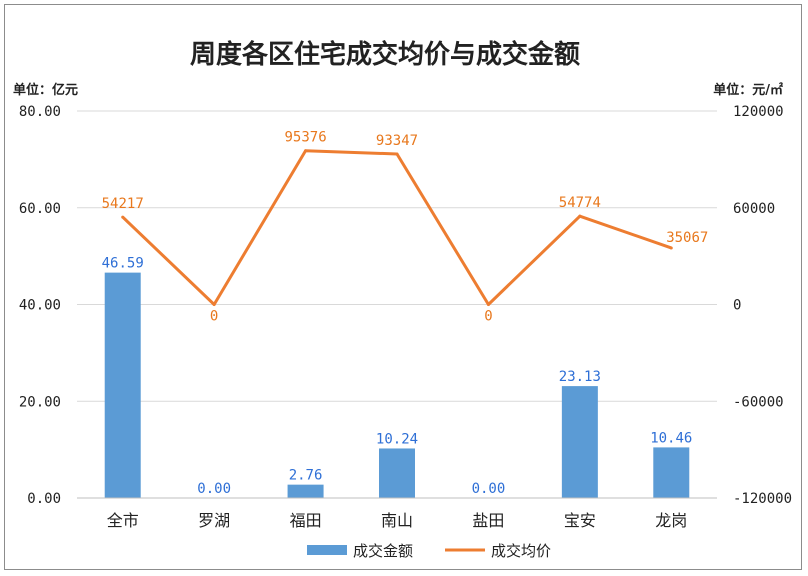 The image size is (808, 576). Describe the element at coordinates (488, 520) in the screenshot. I see `category-label: 盐田` at that location.